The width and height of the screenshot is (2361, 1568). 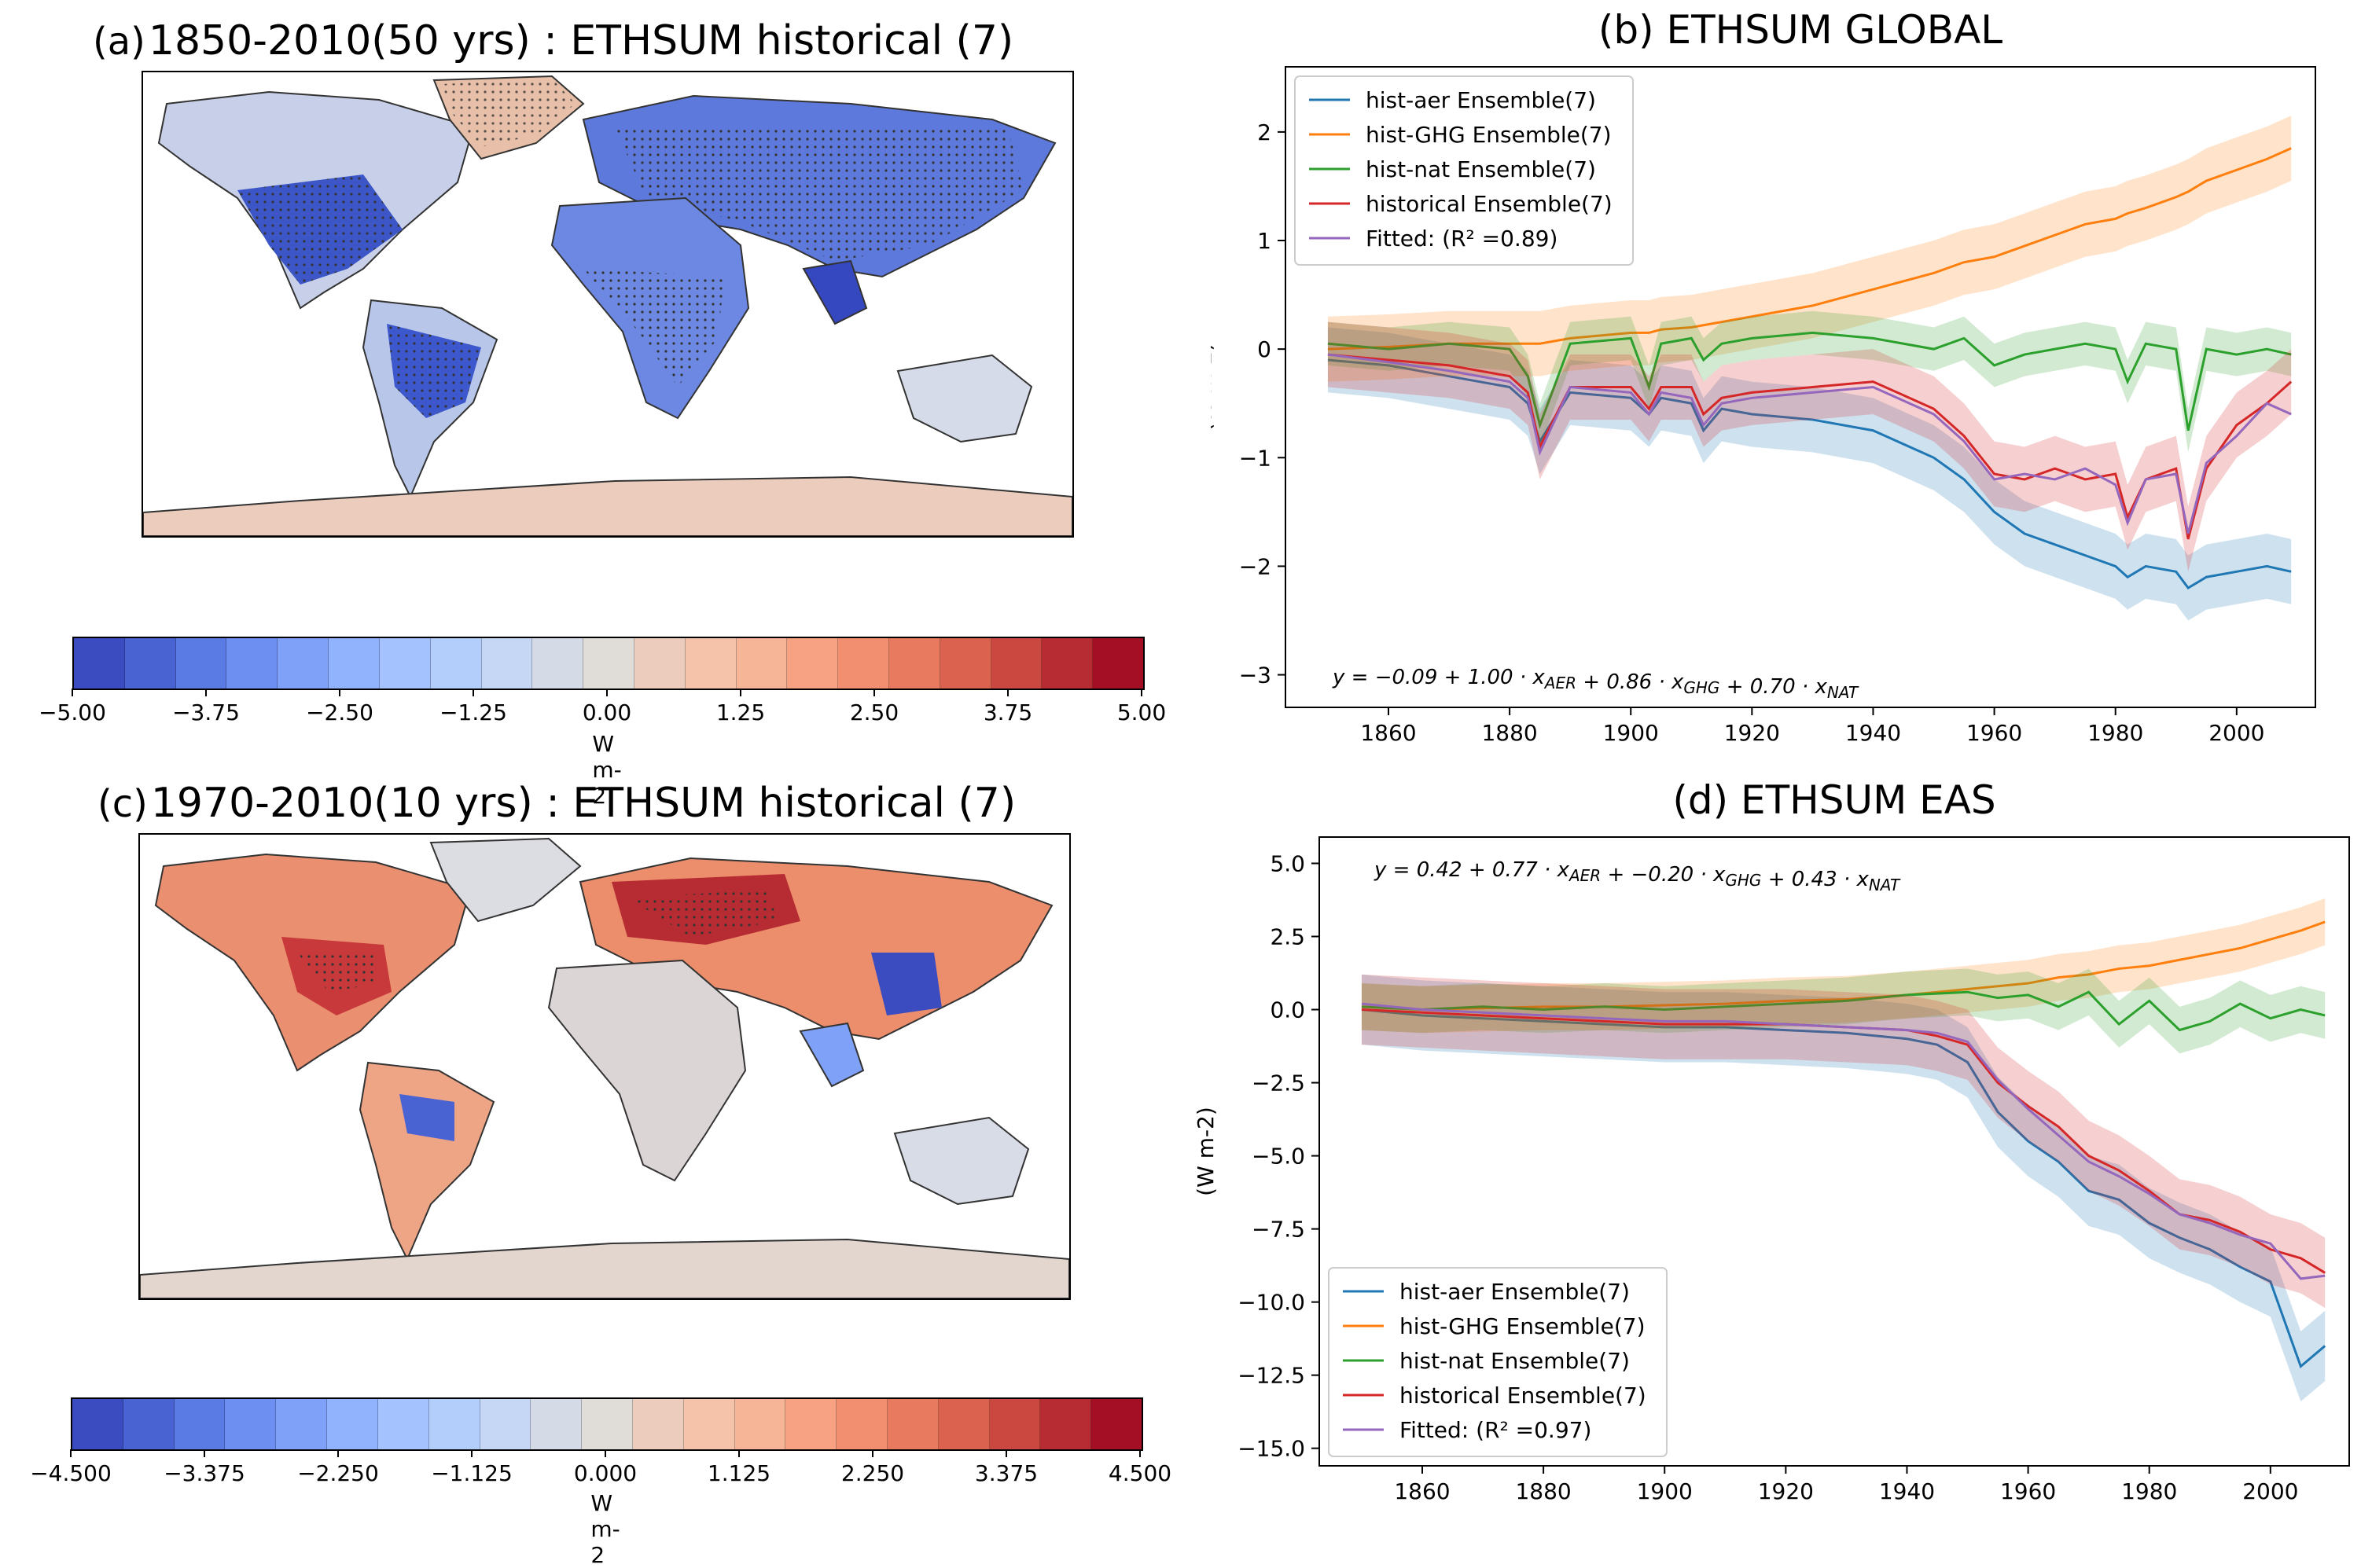 I want to click on colorbar-tick-label: 1.125, so click(x=739, y=1473).